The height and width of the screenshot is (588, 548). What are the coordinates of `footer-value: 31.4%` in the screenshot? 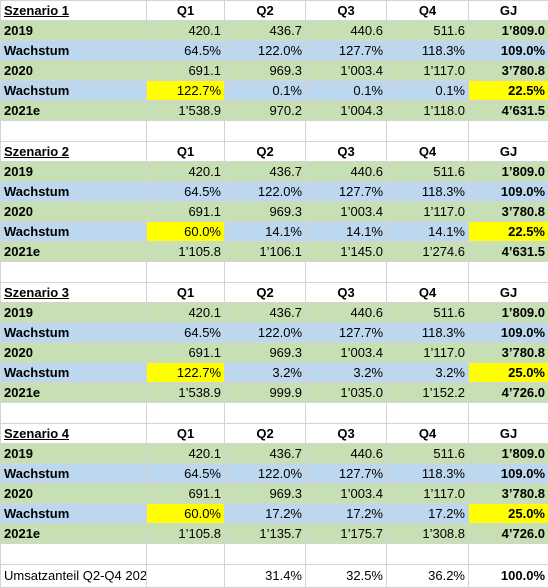 It's located at (265, 576).